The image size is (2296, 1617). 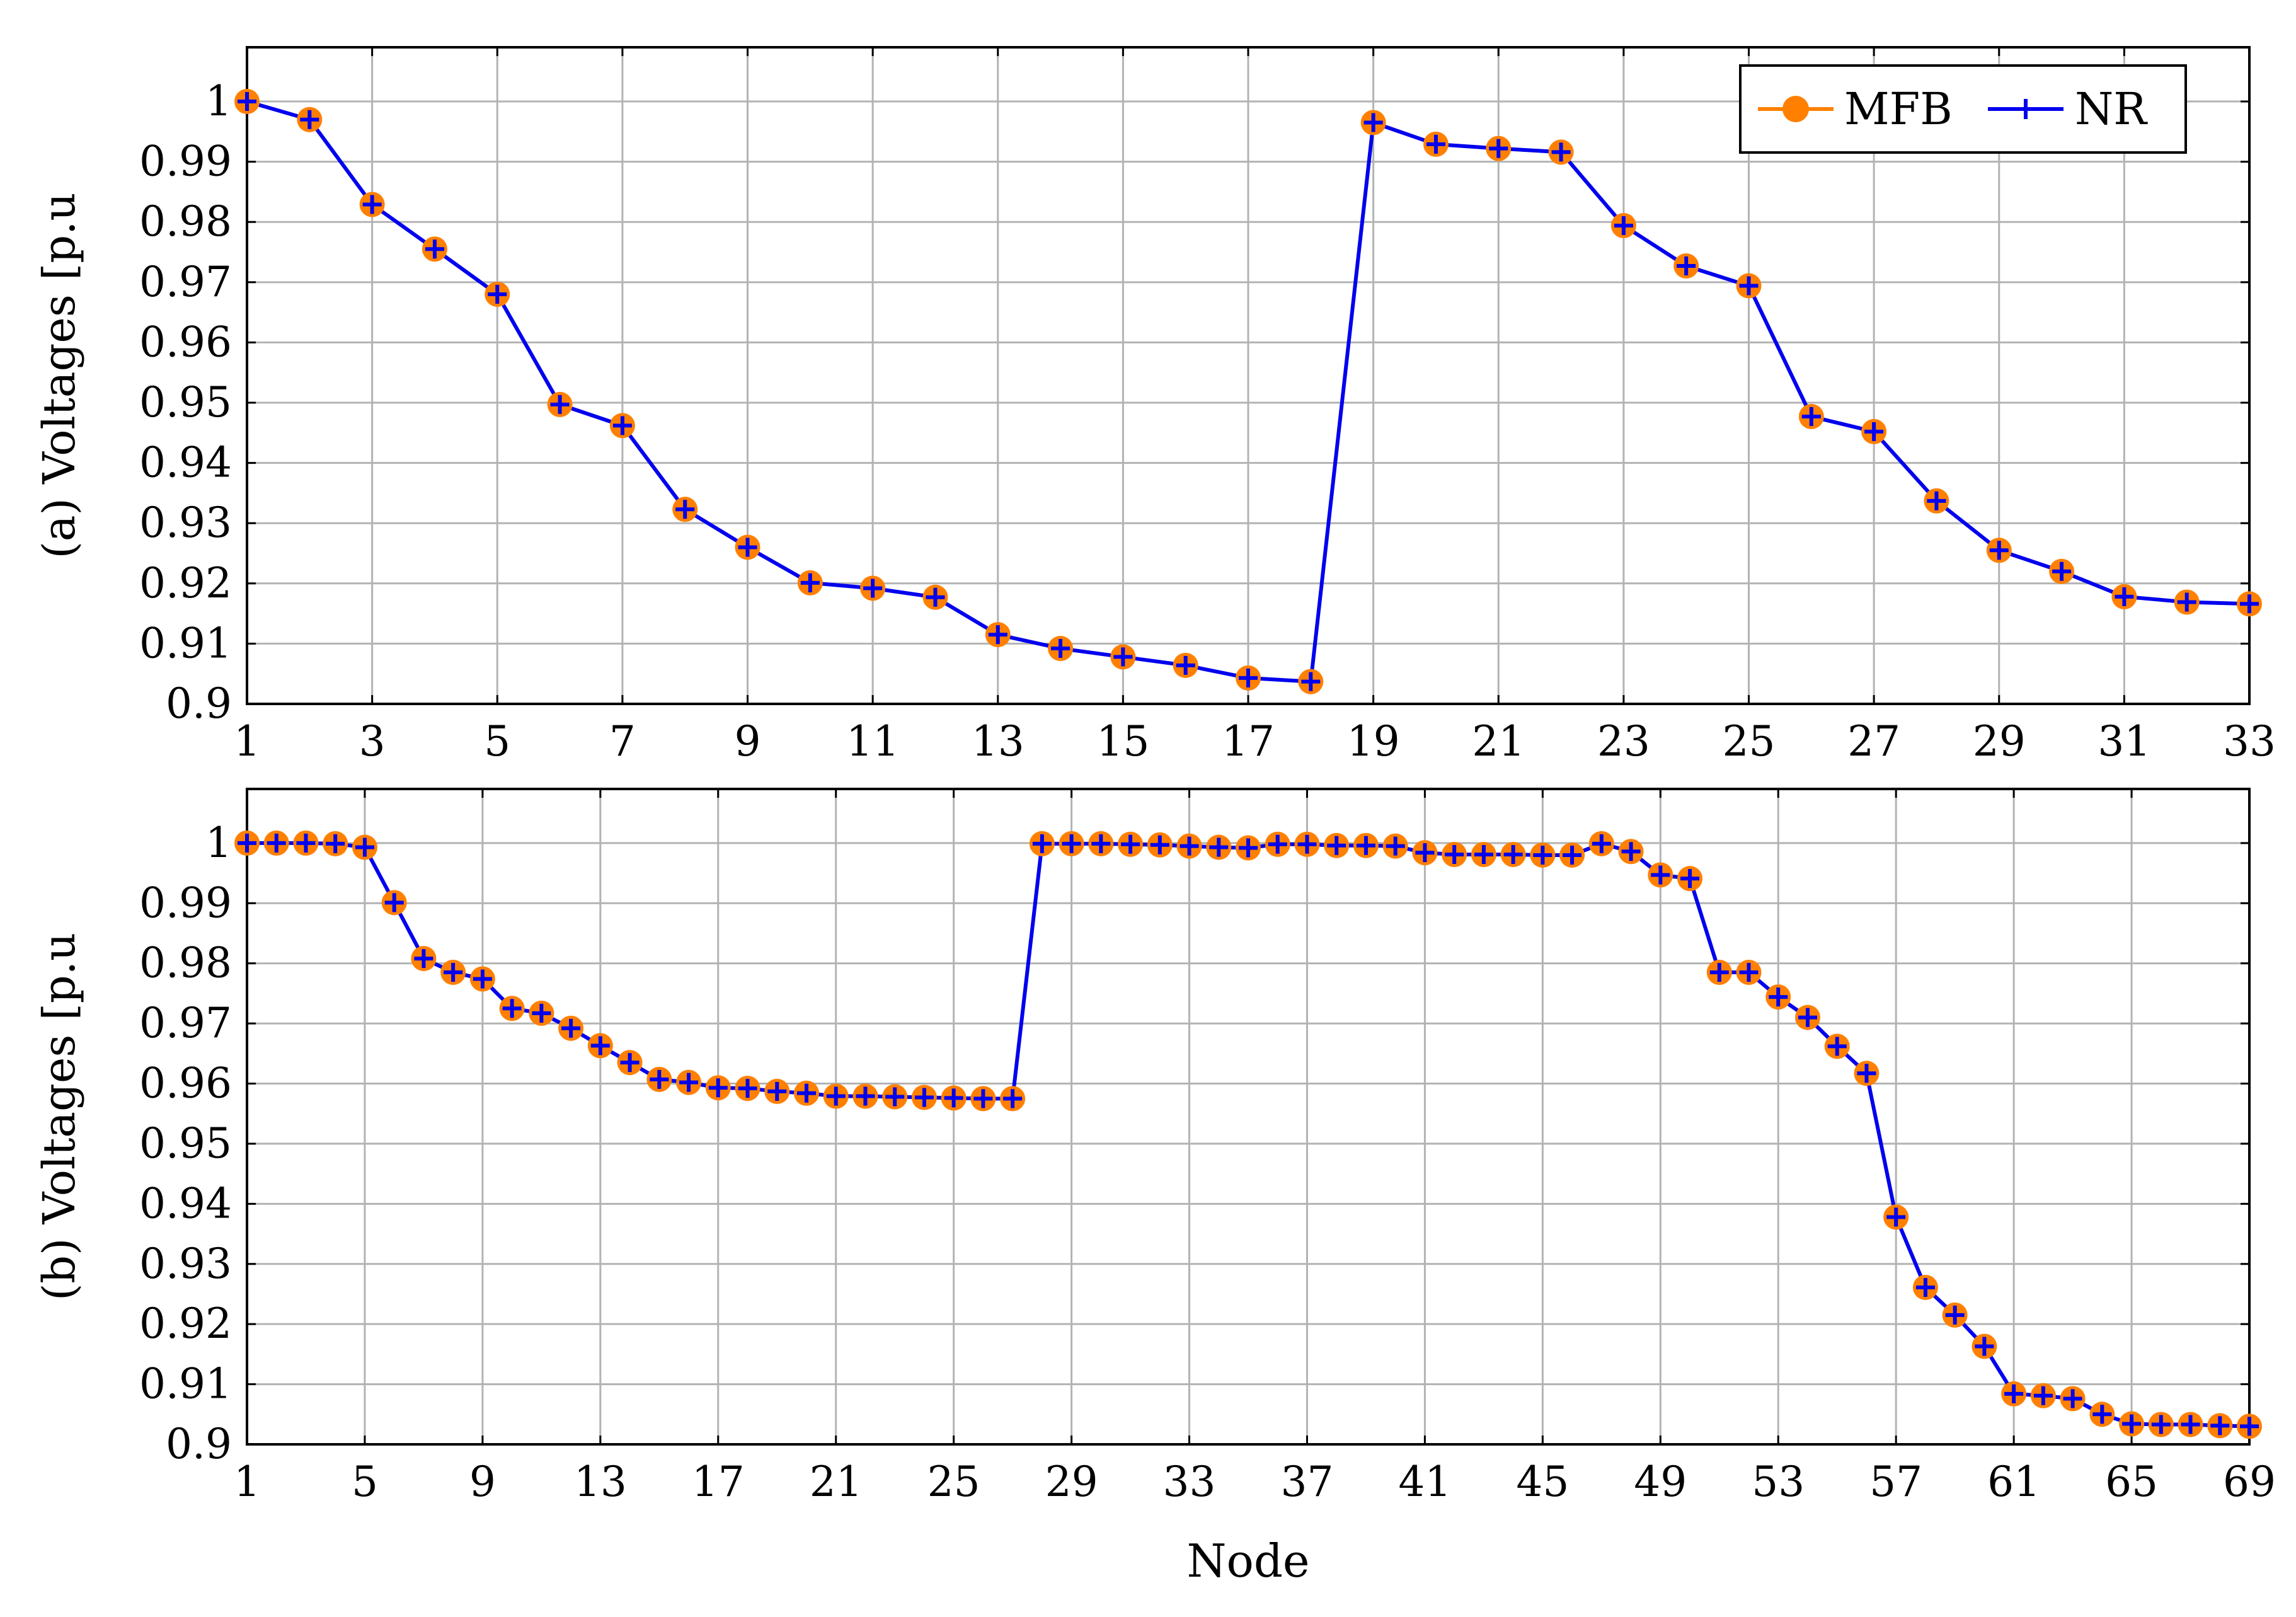 I want to click on y-tick-label: 0.94, so click(x=185, y=1203).